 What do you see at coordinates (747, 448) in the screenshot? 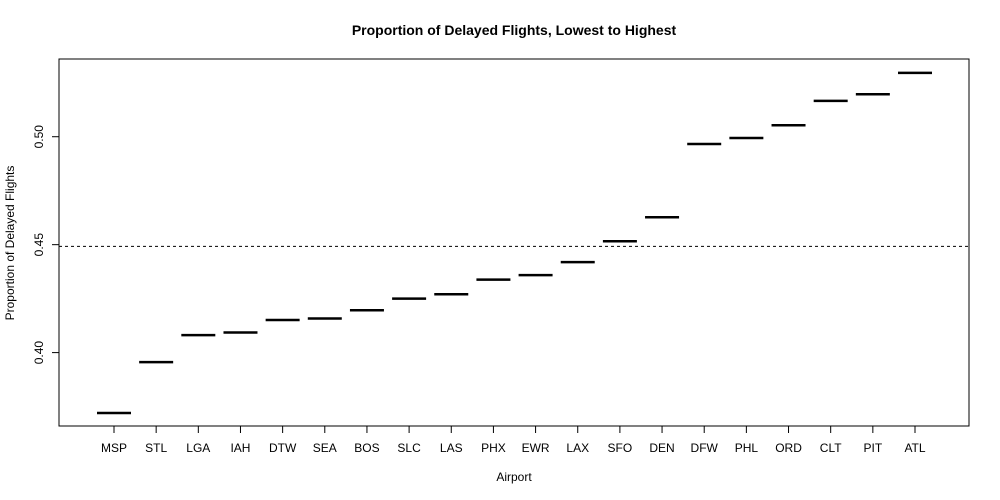
I see `x-tick-label: PHL` at bounding box center [747, 448].